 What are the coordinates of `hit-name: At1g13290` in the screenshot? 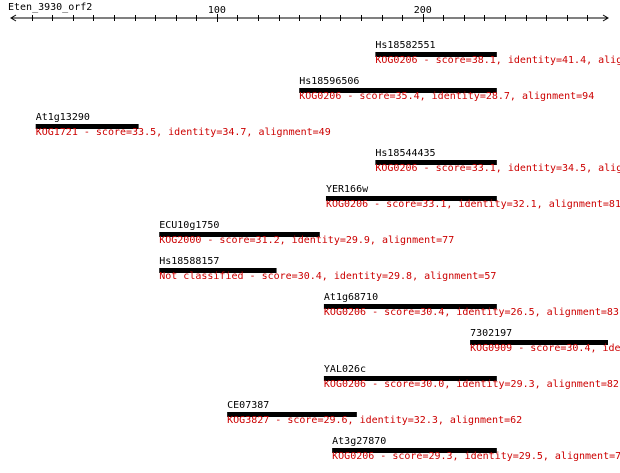 It's located at (63, 117).